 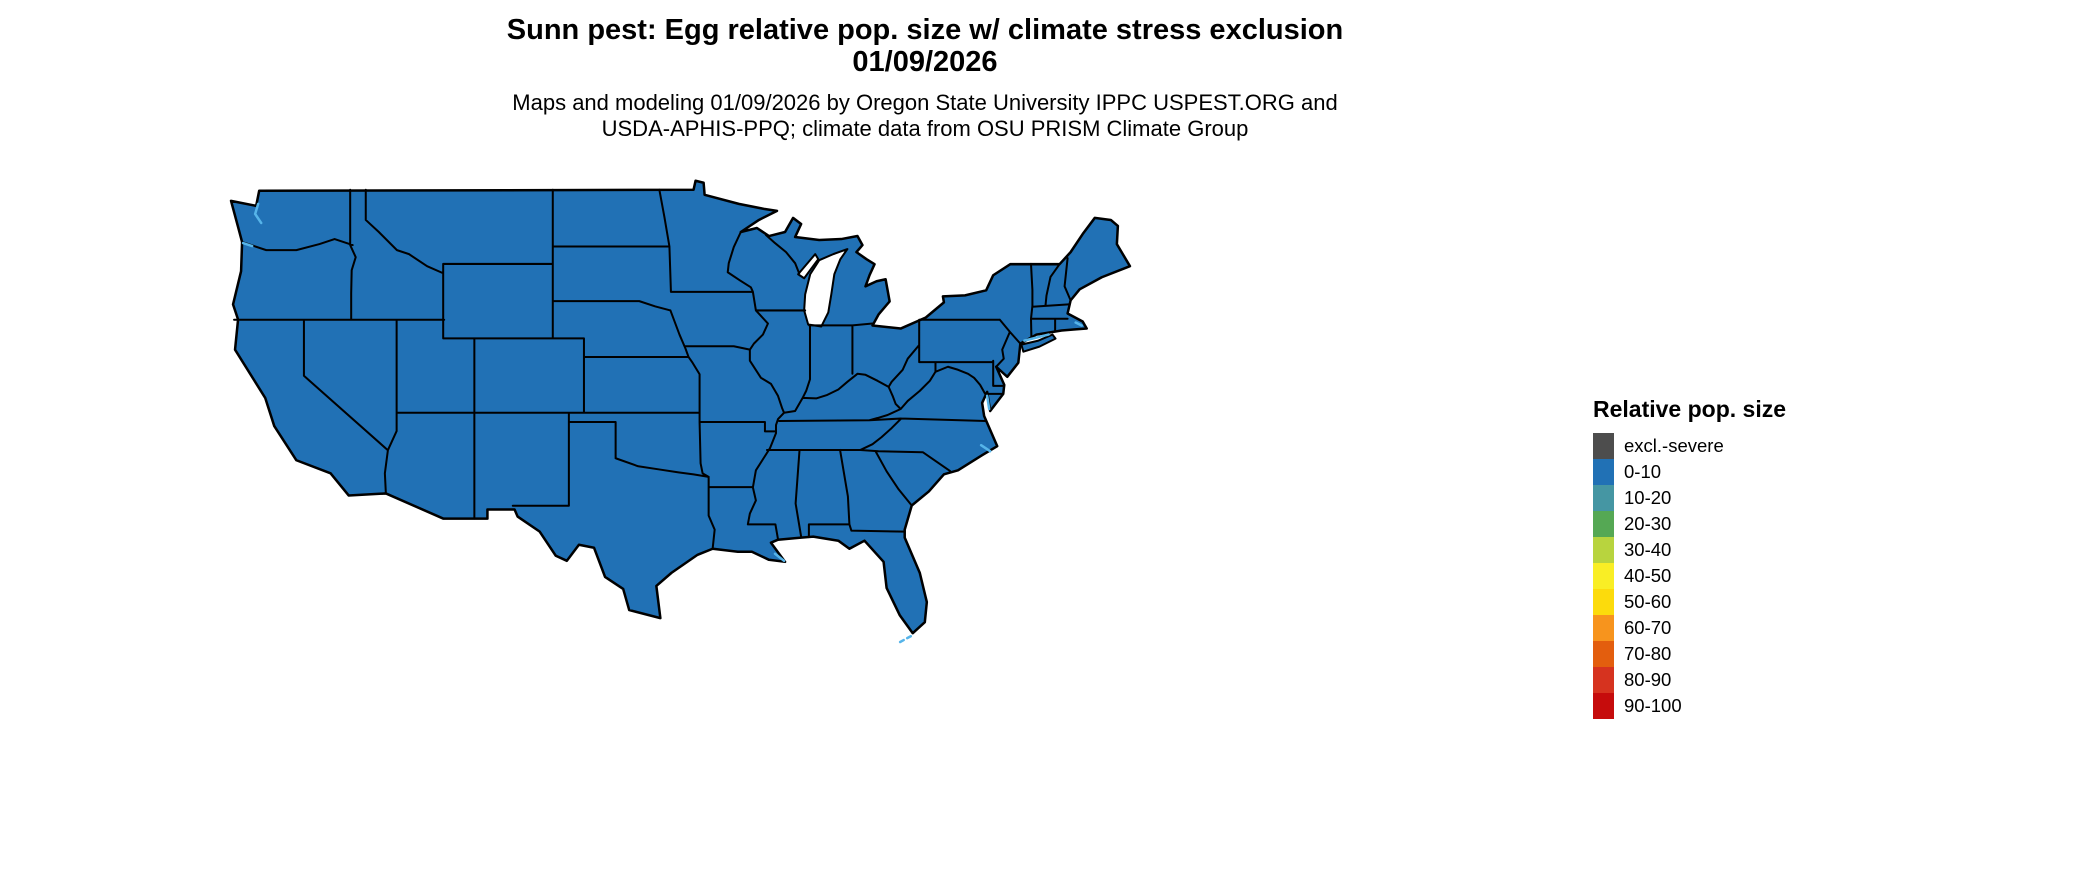 I want to click on water-accent-chesapeake-bay, so click(x=988, y=402).